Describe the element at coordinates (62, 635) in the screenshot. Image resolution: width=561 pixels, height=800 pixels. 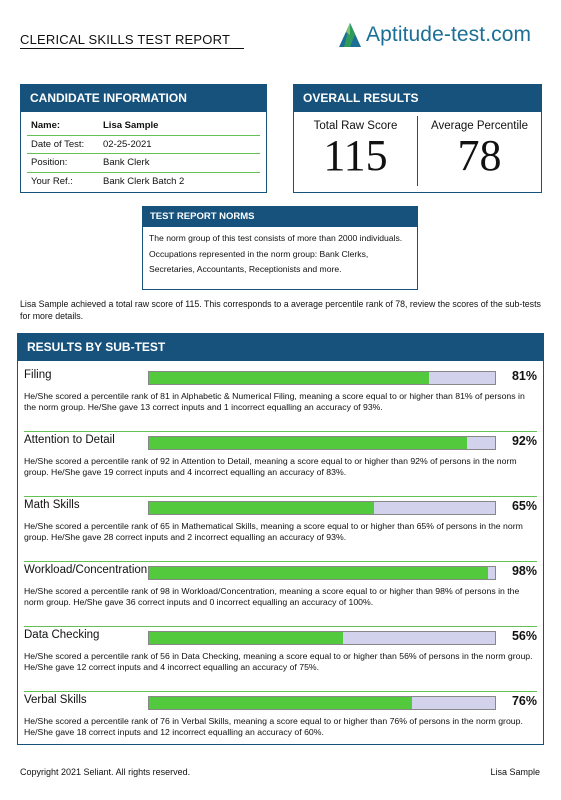
I see `subtest-name: Data Checking` at that location.